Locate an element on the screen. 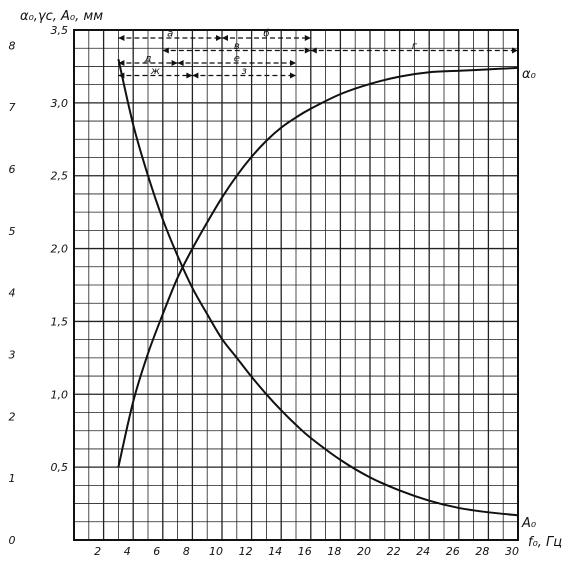 The image size is (568, 571). y-inner-tick-label: 1,5 is located at coordinates (60, 321).